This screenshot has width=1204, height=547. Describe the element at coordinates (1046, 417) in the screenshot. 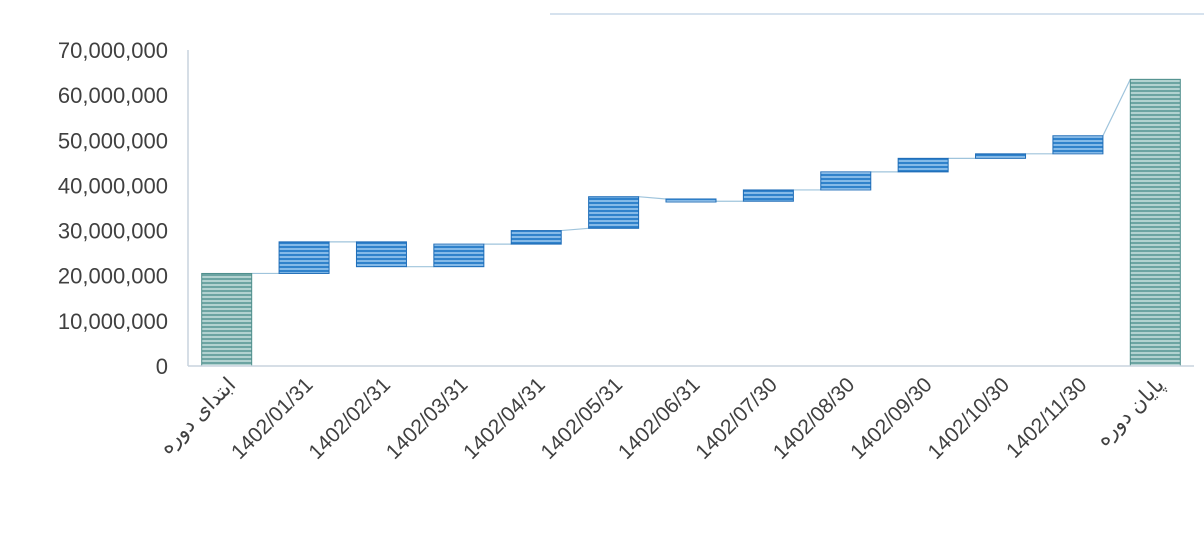

I see `x-tick-label: 1402/11/30` at that location.